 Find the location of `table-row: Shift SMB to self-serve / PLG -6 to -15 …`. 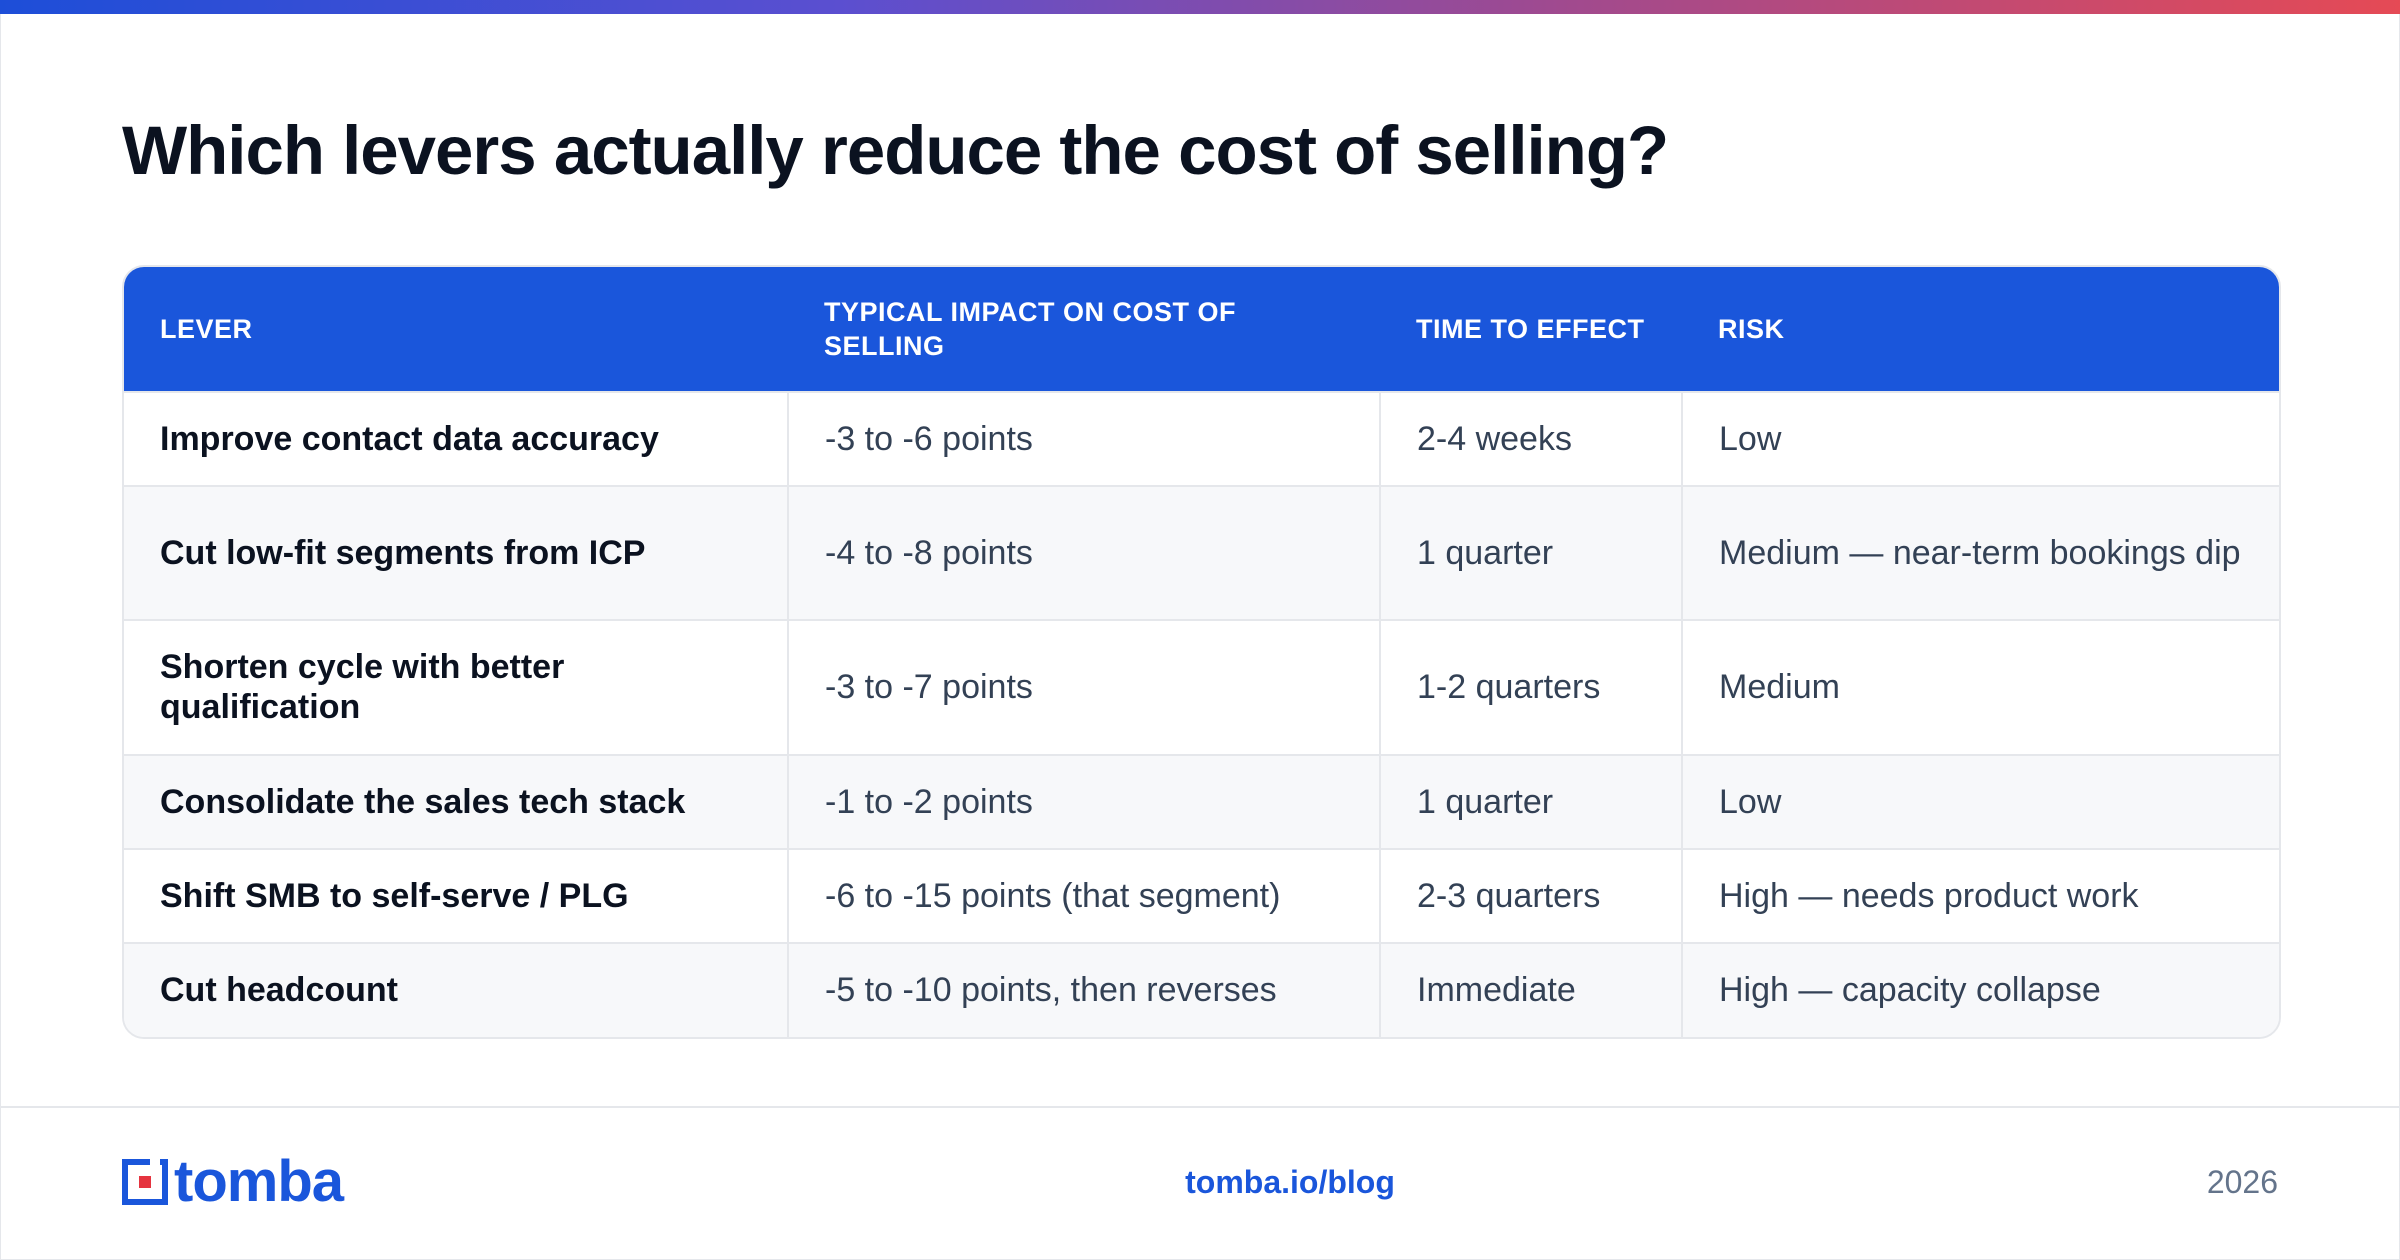

table-row: Shift SMB to self-serve / PLG -6 to -15 … is located at coordinates (1201, 895).